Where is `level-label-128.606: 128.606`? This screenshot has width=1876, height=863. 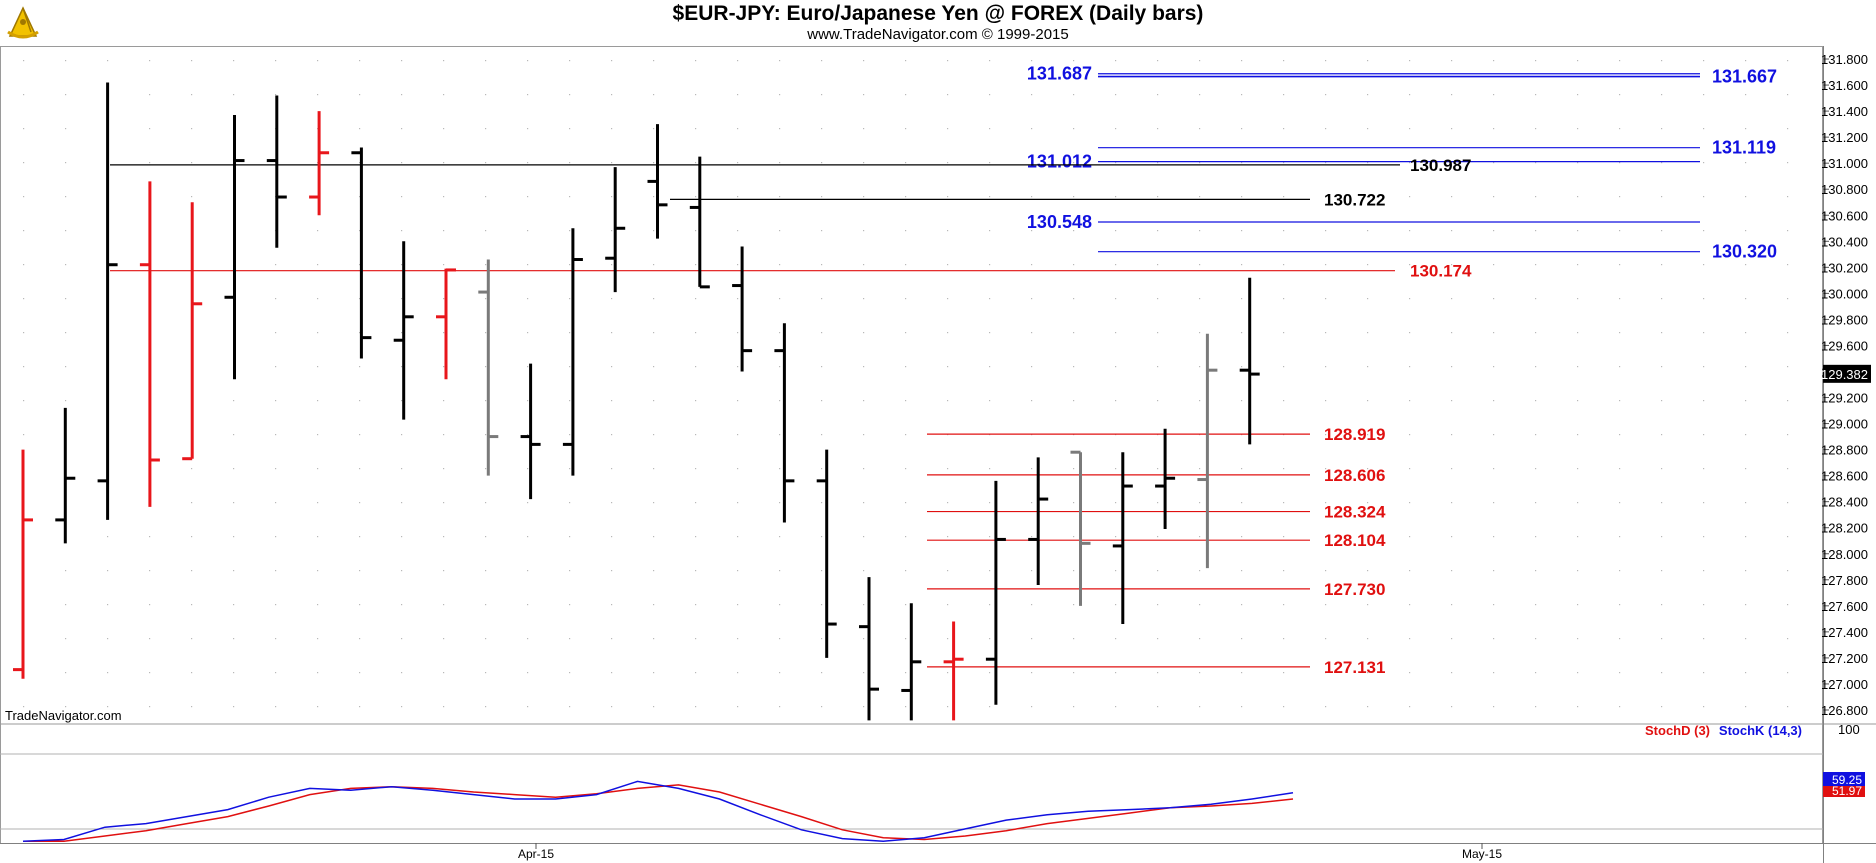 level-label-128.606: 128.606 is located at coordinates (1354, 475).